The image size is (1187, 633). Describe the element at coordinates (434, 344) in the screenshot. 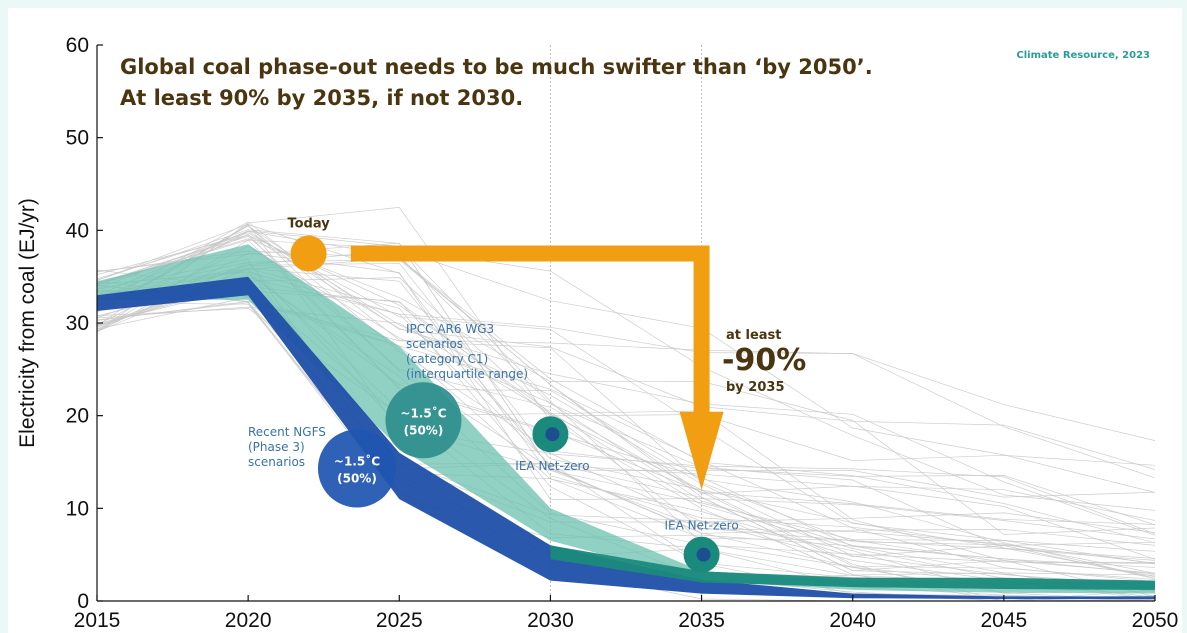

I see `ipcc-label-line: scenarios` at that location.